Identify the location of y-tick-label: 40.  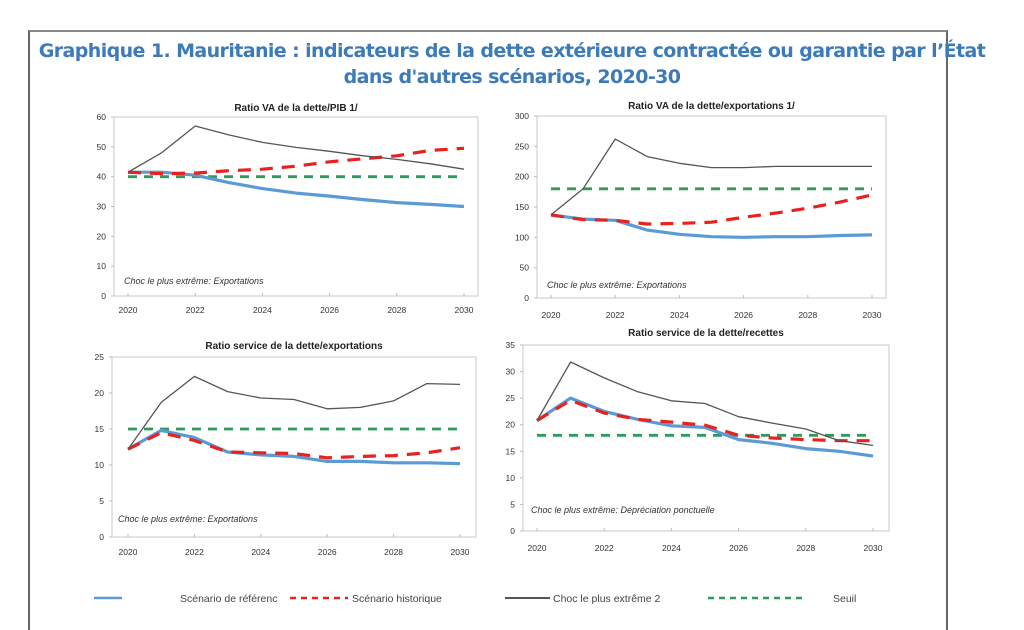
(102, 177).